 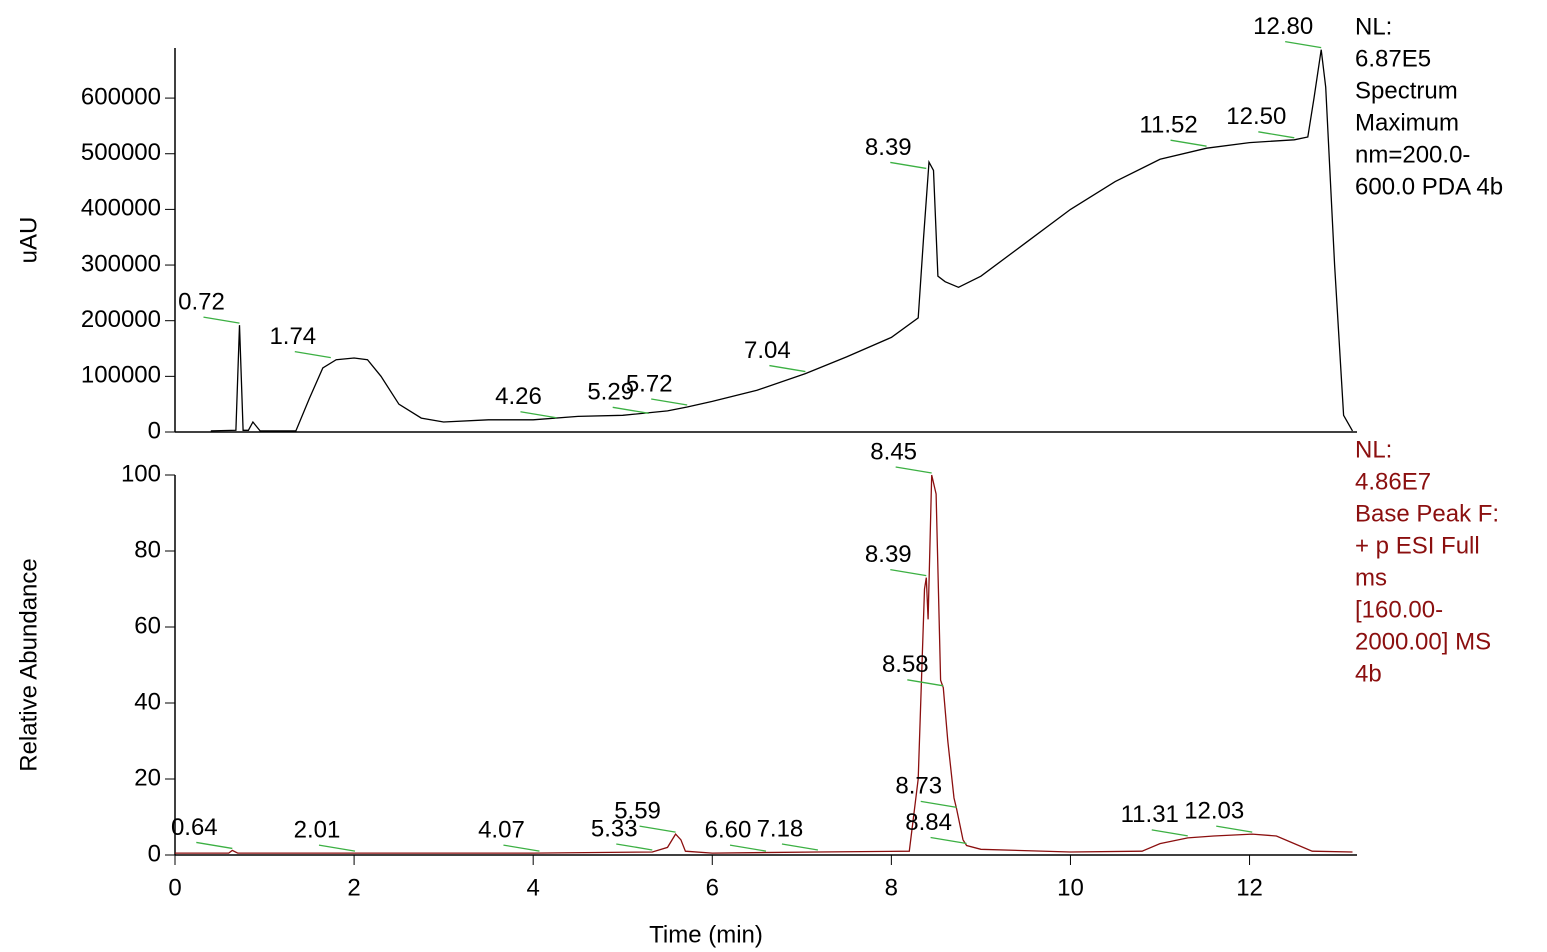 I want to click on y-tick-label: 200000, so click(x=121, y=319).